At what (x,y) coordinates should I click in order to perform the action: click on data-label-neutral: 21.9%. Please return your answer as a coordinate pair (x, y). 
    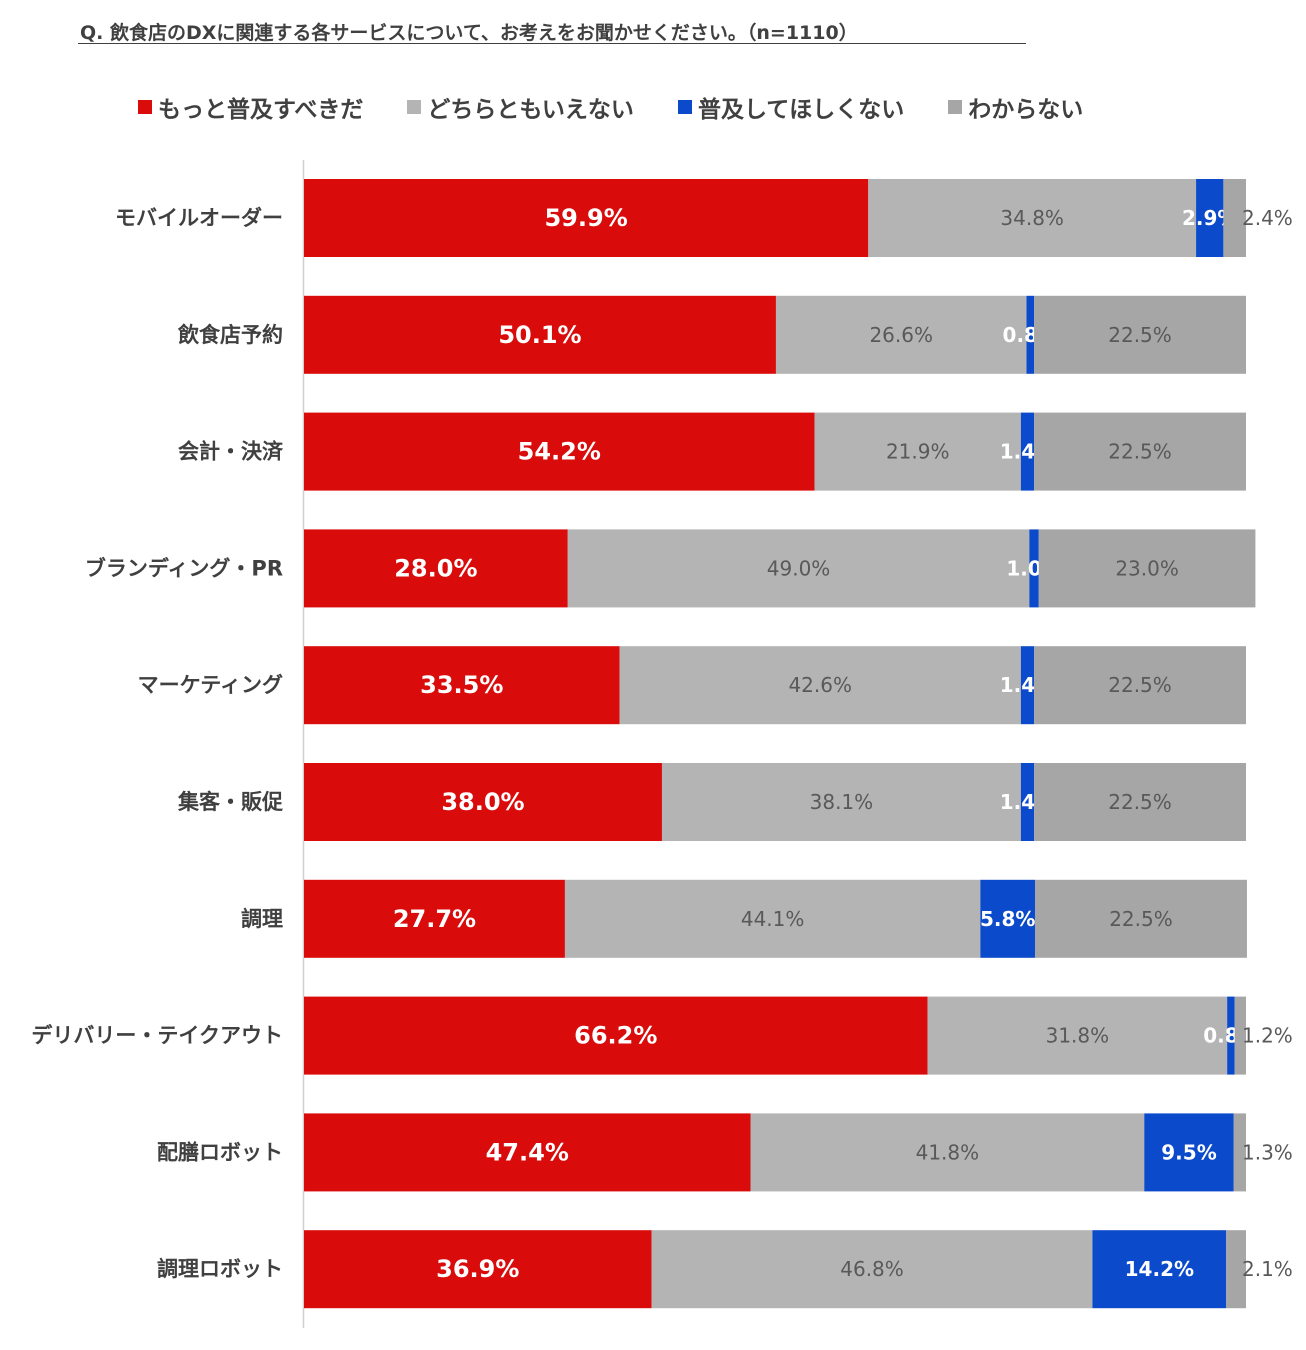
    Looking at the image, I should click on (918, 452).